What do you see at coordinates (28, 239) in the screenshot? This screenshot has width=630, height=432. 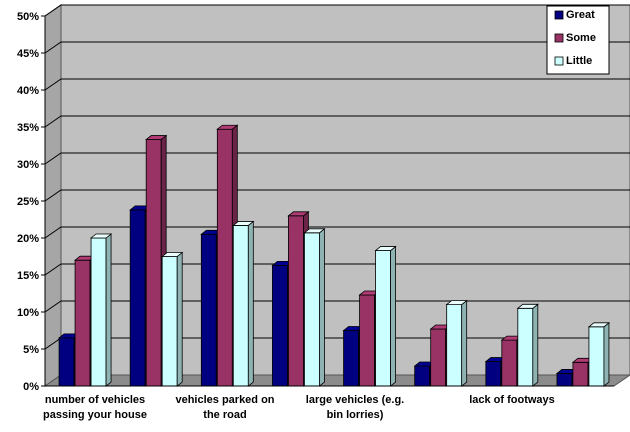 I see `y-tick-label: 20%` at bounding box center [28, 239].